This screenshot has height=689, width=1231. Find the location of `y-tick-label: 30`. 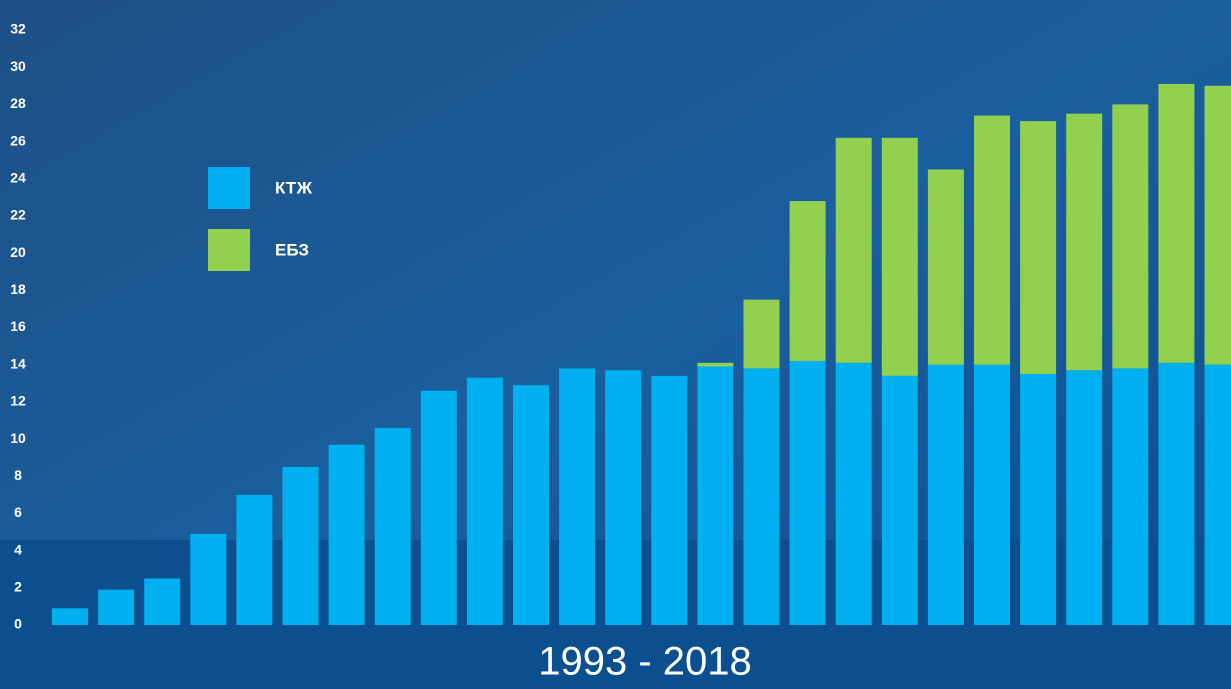

y-tick-label: 30 is located at coordinates (18, 66).